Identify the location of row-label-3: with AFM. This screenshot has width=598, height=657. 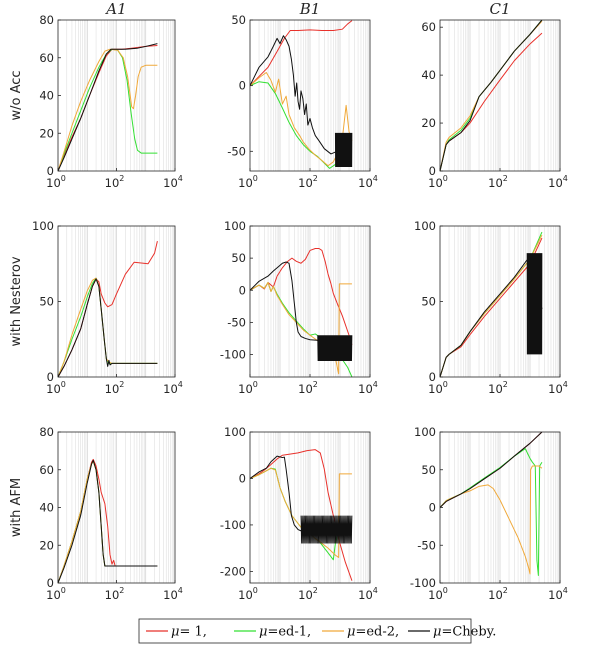
(16, 507).